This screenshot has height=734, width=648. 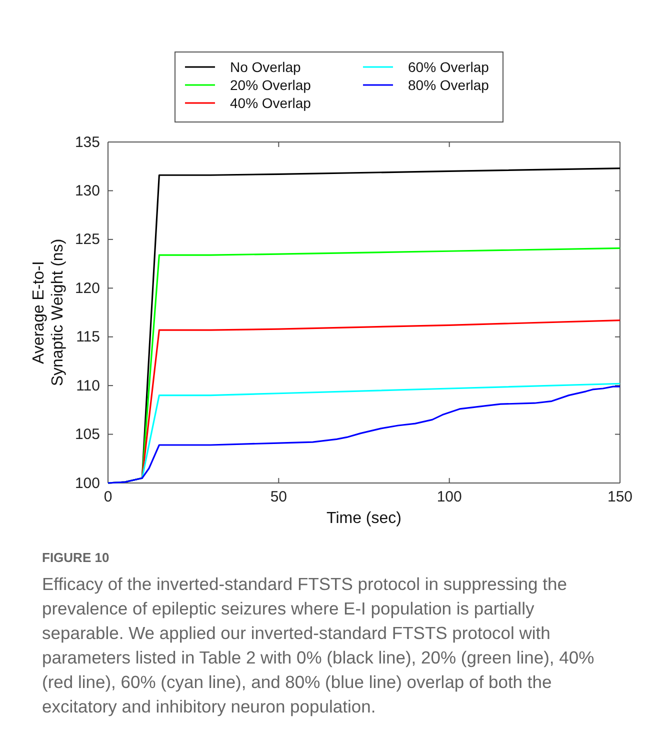 I want to click on x-tick-label: 50, so click(x=279, y=497).